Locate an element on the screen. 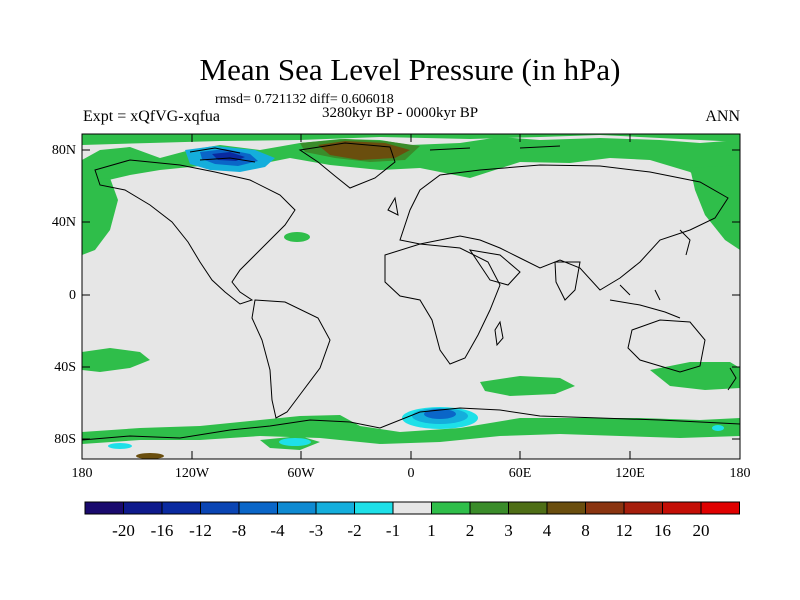 The width and height of the screenshot is (800, 600). map-title: Mean Sea Level Pressure (in hPa) is located at coordinates (410, 69).